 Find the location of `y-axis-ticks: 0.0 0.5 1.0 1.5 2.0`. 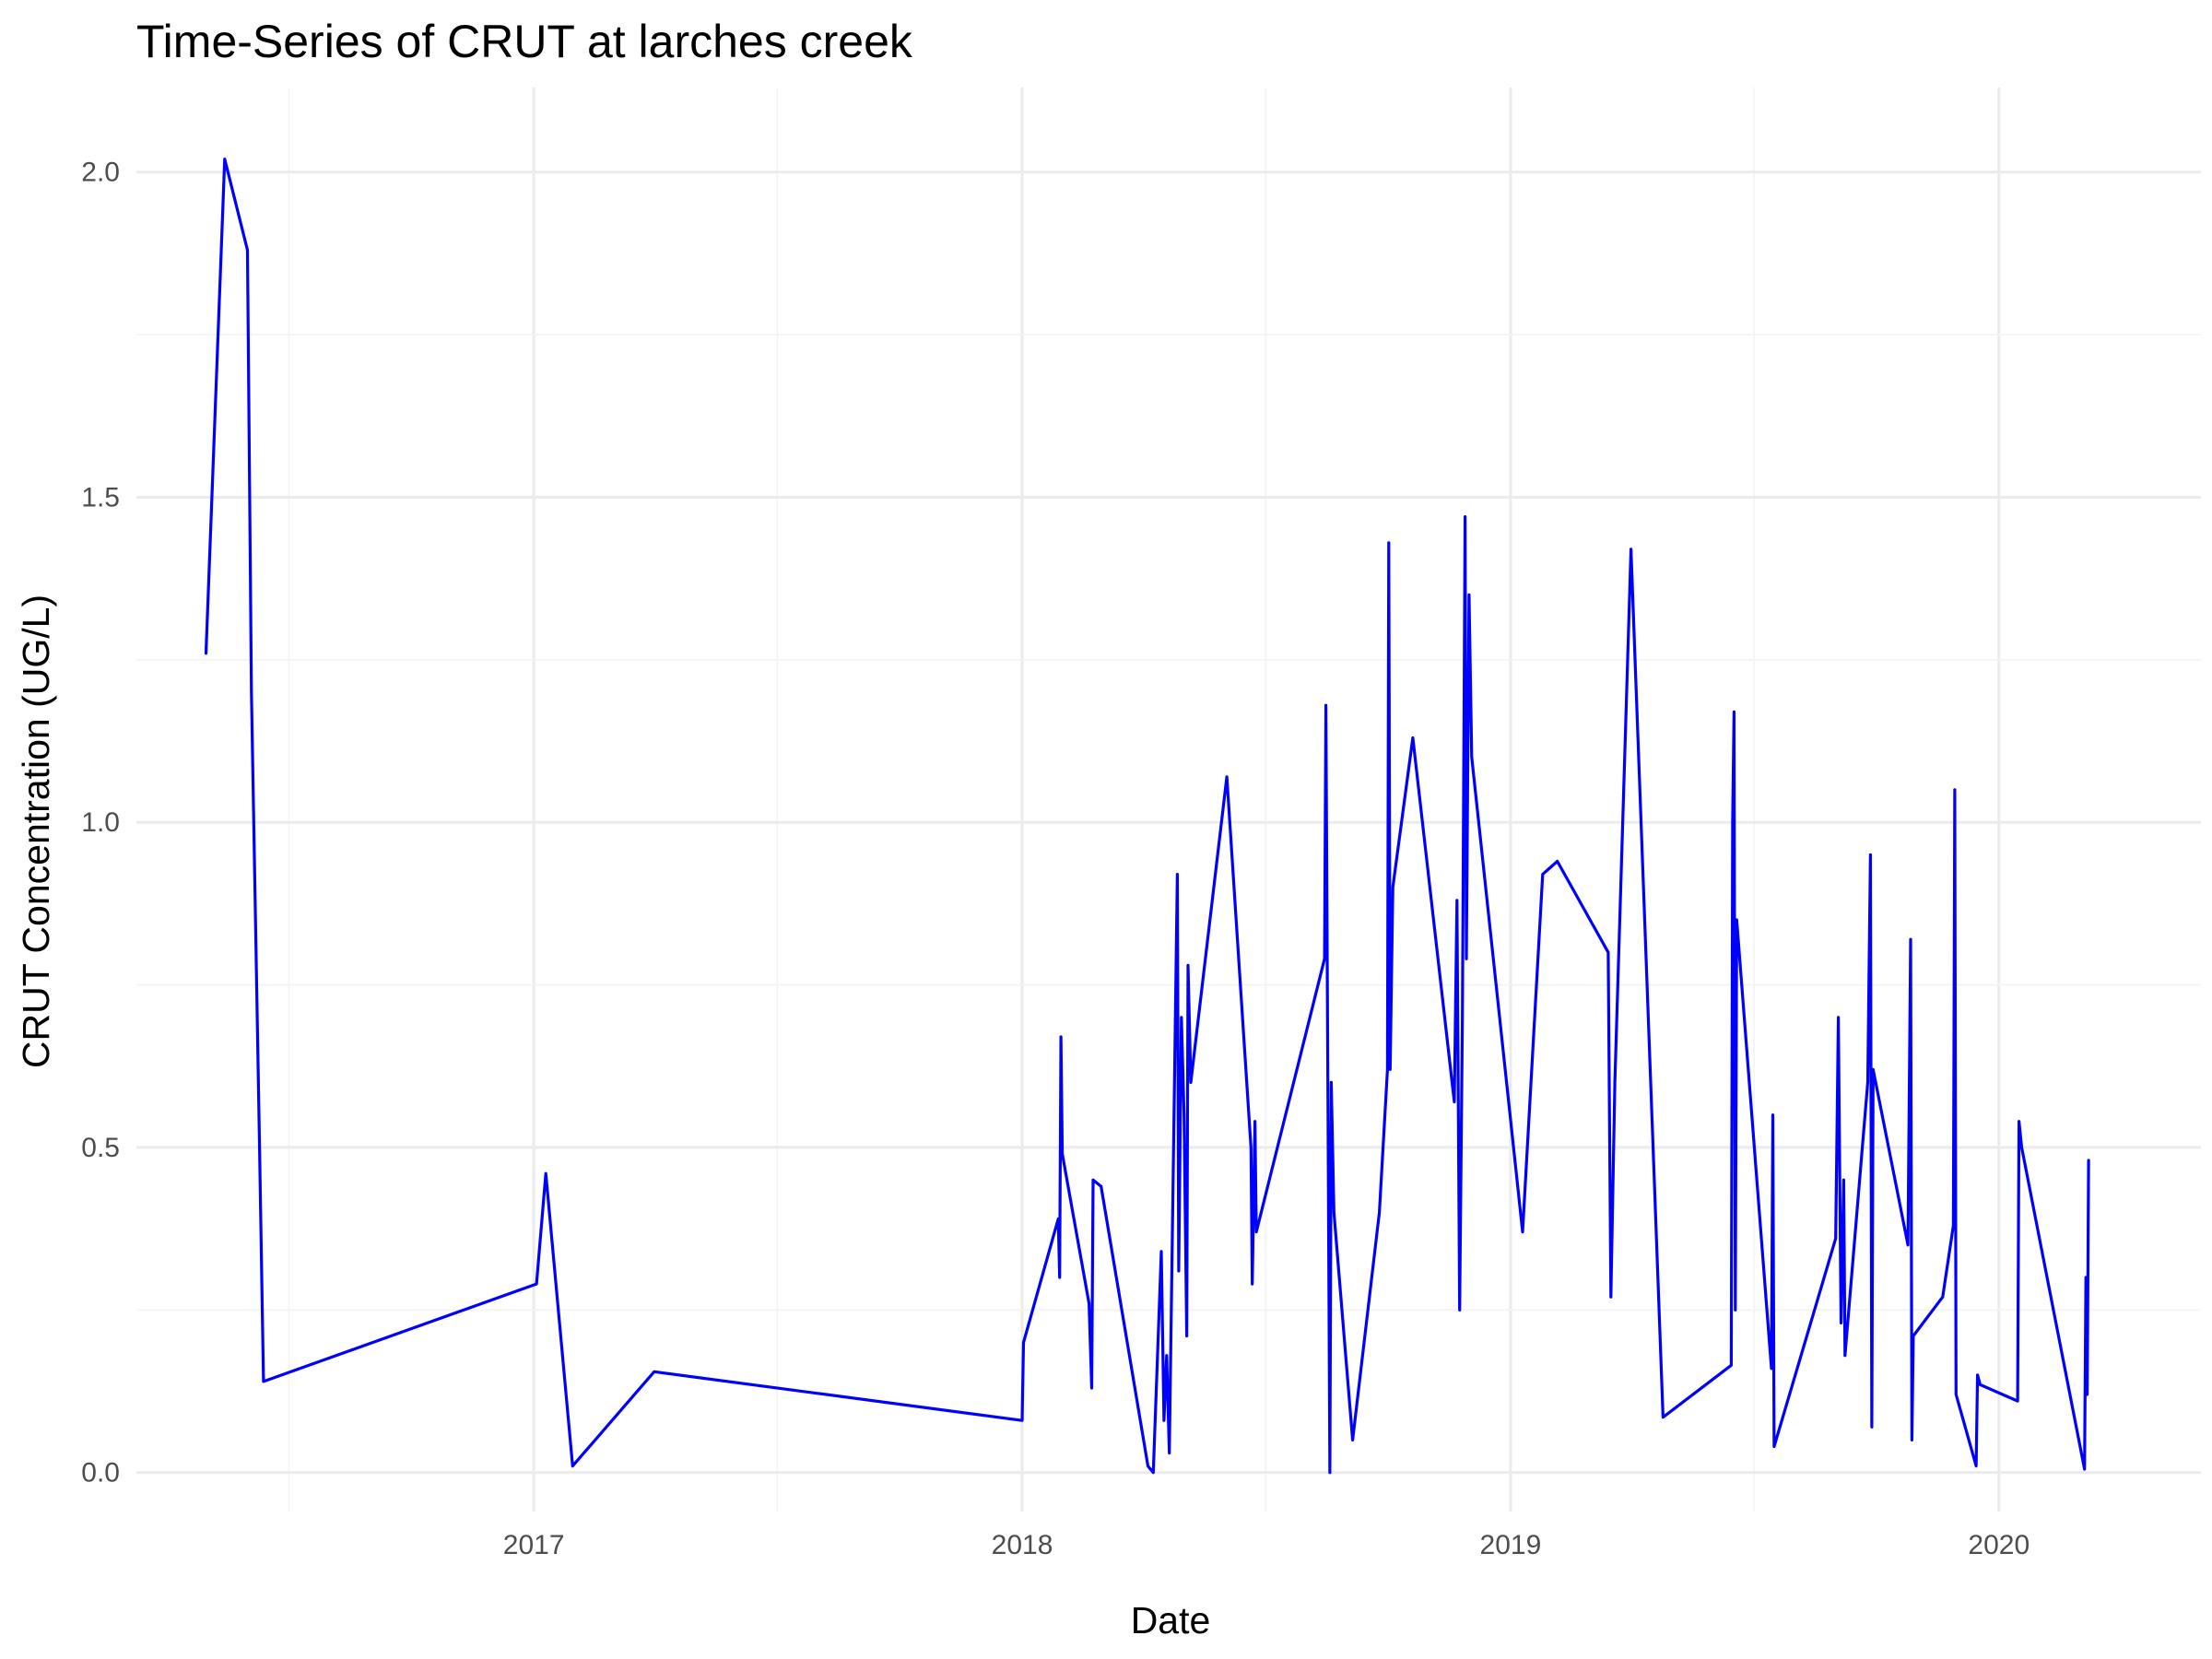

y-axis-ticks: 0.0 0.5 1.0 1.5 2.0 is located at coordinates (100, 823).